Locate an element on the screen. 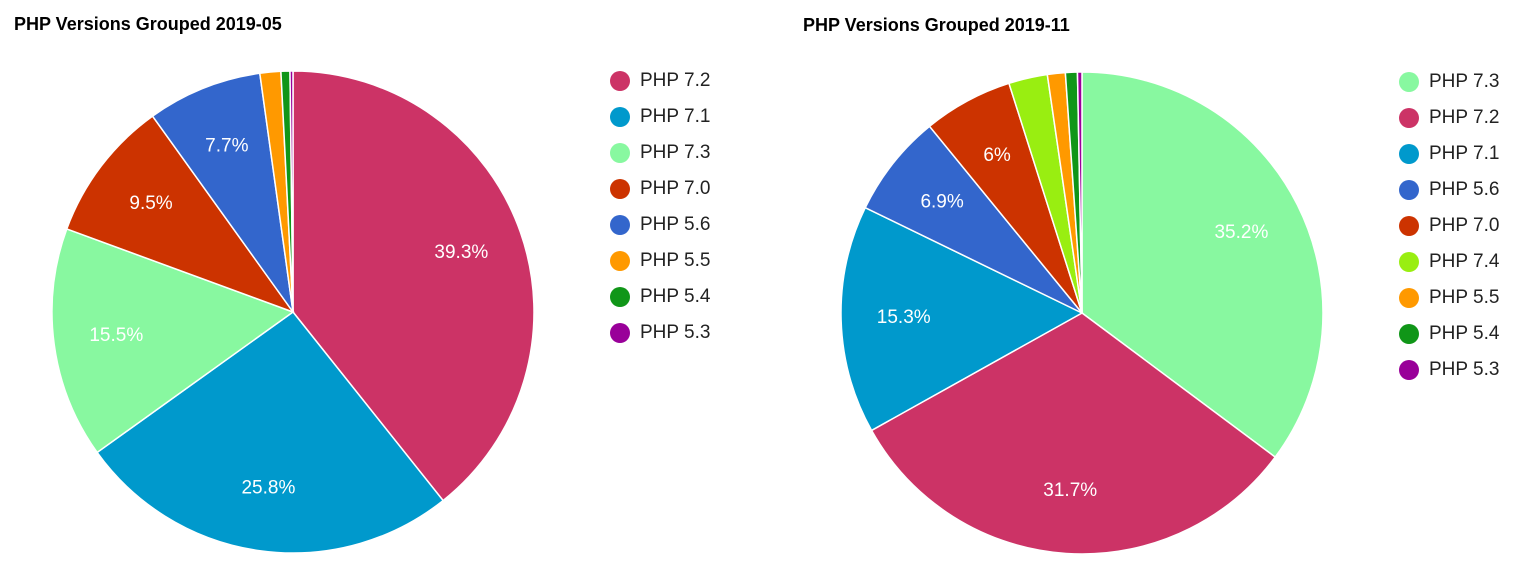 The image size is (1539, 577). chart-title: PHP Versions Grouped 2019-11 is located at coordinates (936, 25).